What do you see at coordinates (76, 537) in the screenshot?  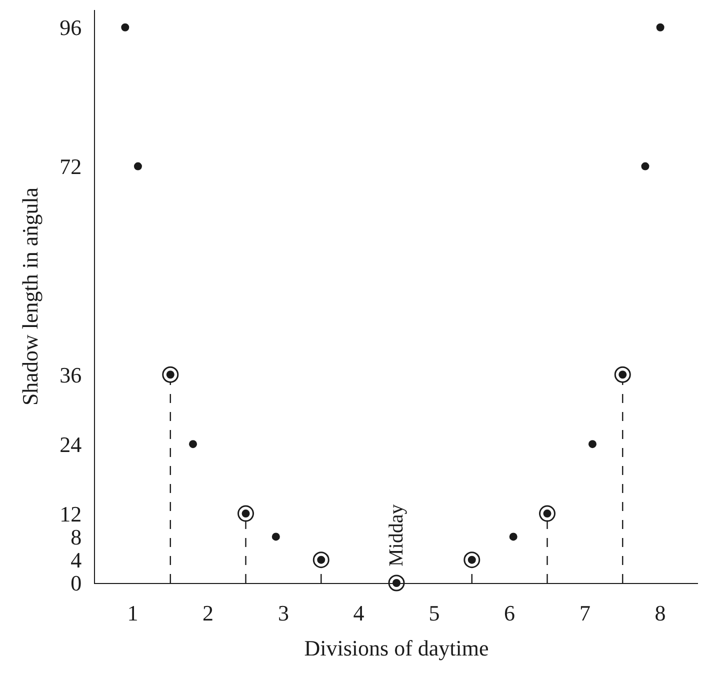 I see `y-tick-label: 8` at bounding box center [76, 537].